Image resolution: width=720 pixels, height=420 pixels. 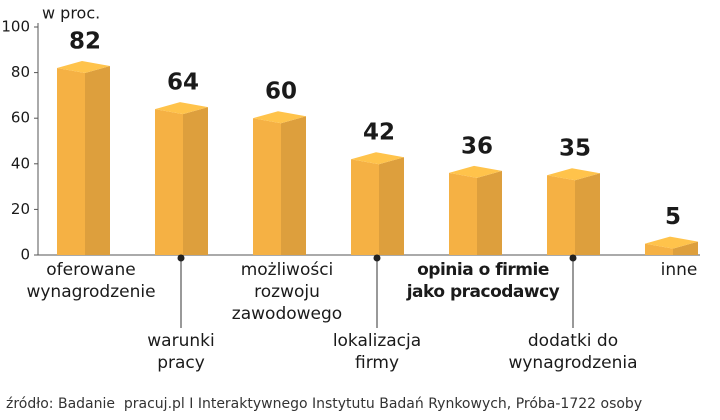 What do you see at coordinates (183, 83) in the screenshot?
I see `value-label: 64` at bounding box center [183, 83].